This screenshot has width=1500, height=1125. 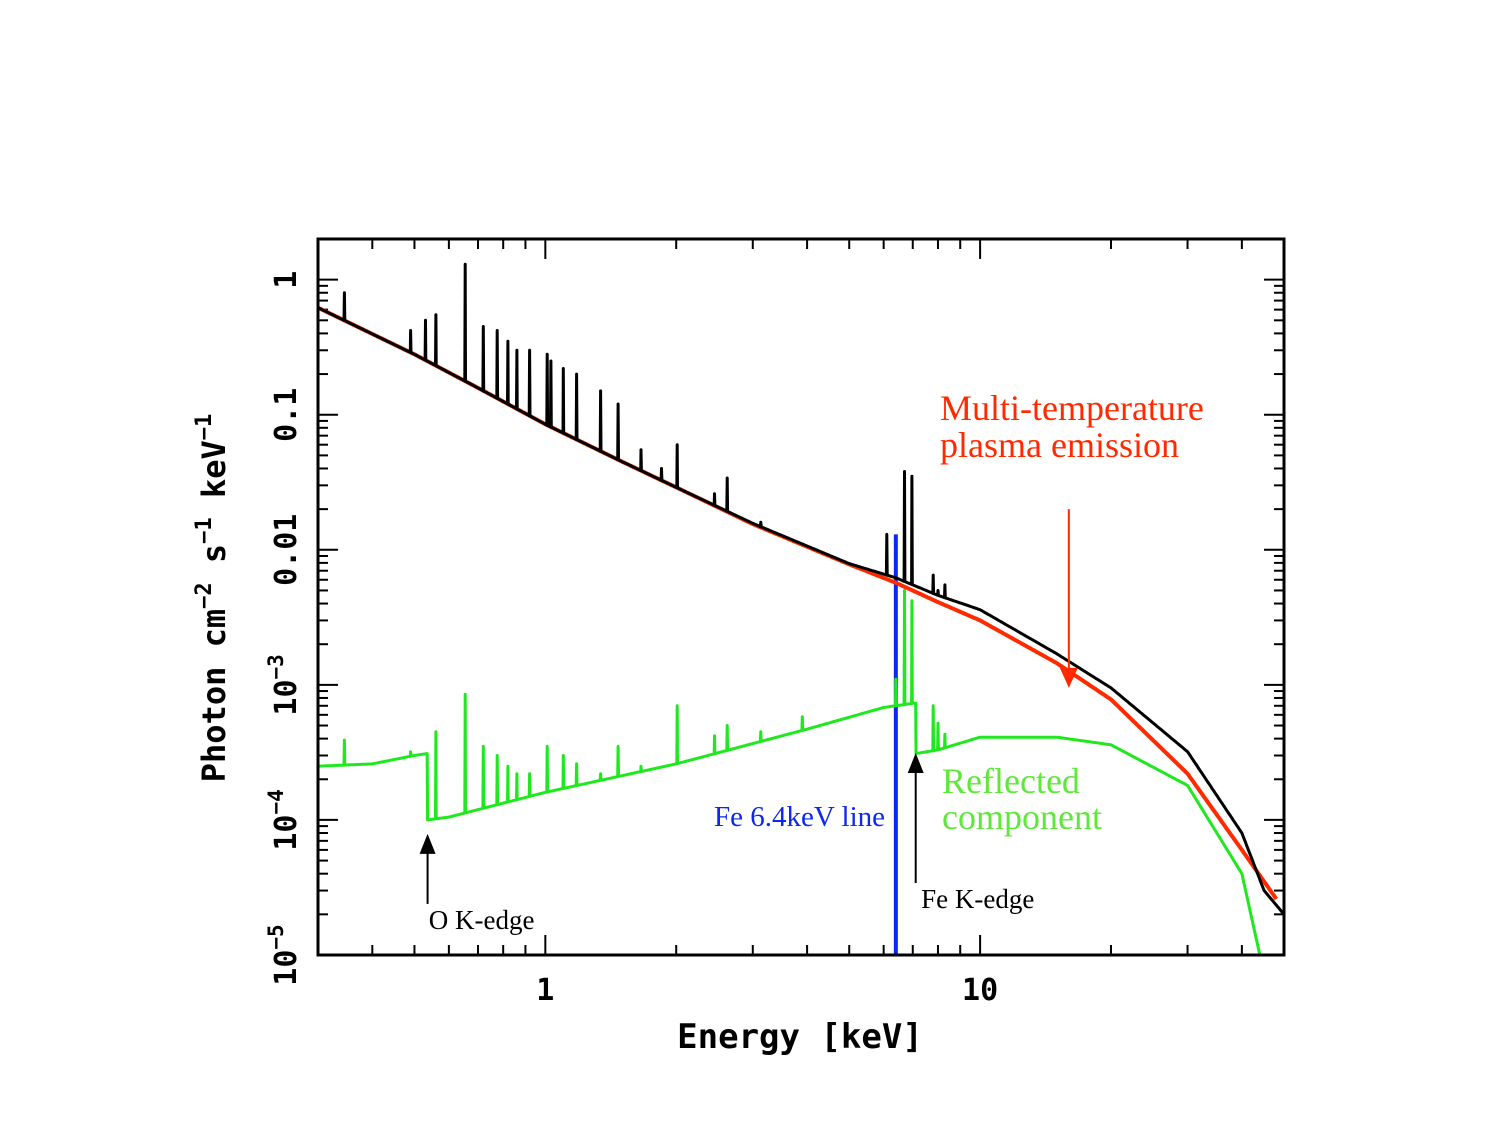 I want to click on y-tick-label-base: 0.01, so click(x=286, y=550).